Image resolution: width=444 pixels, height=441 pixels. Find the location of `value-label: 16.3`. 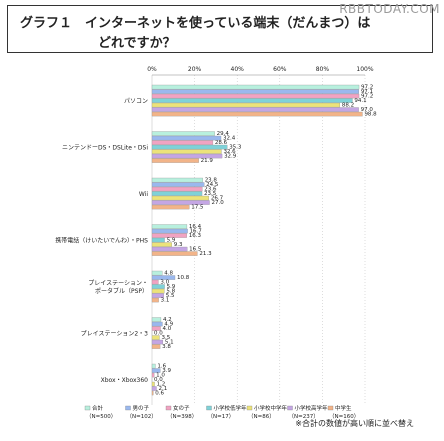

value-label: 16.3 is located at coordinates (195, 236).